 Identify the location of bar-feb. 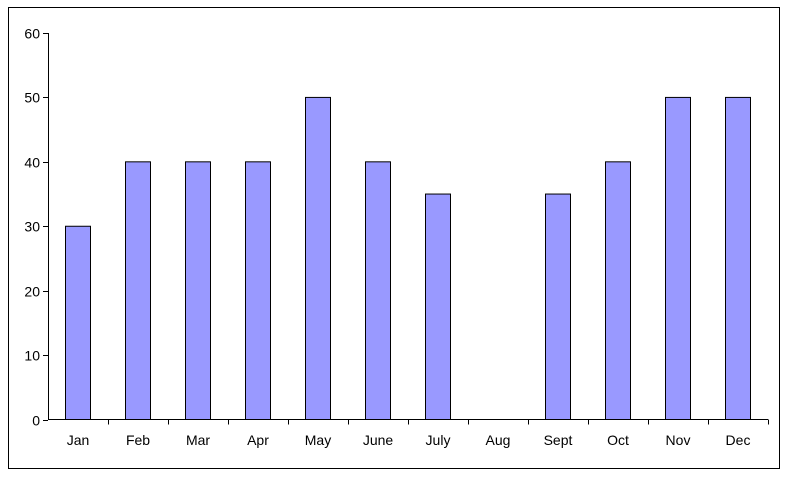
(138, 290).